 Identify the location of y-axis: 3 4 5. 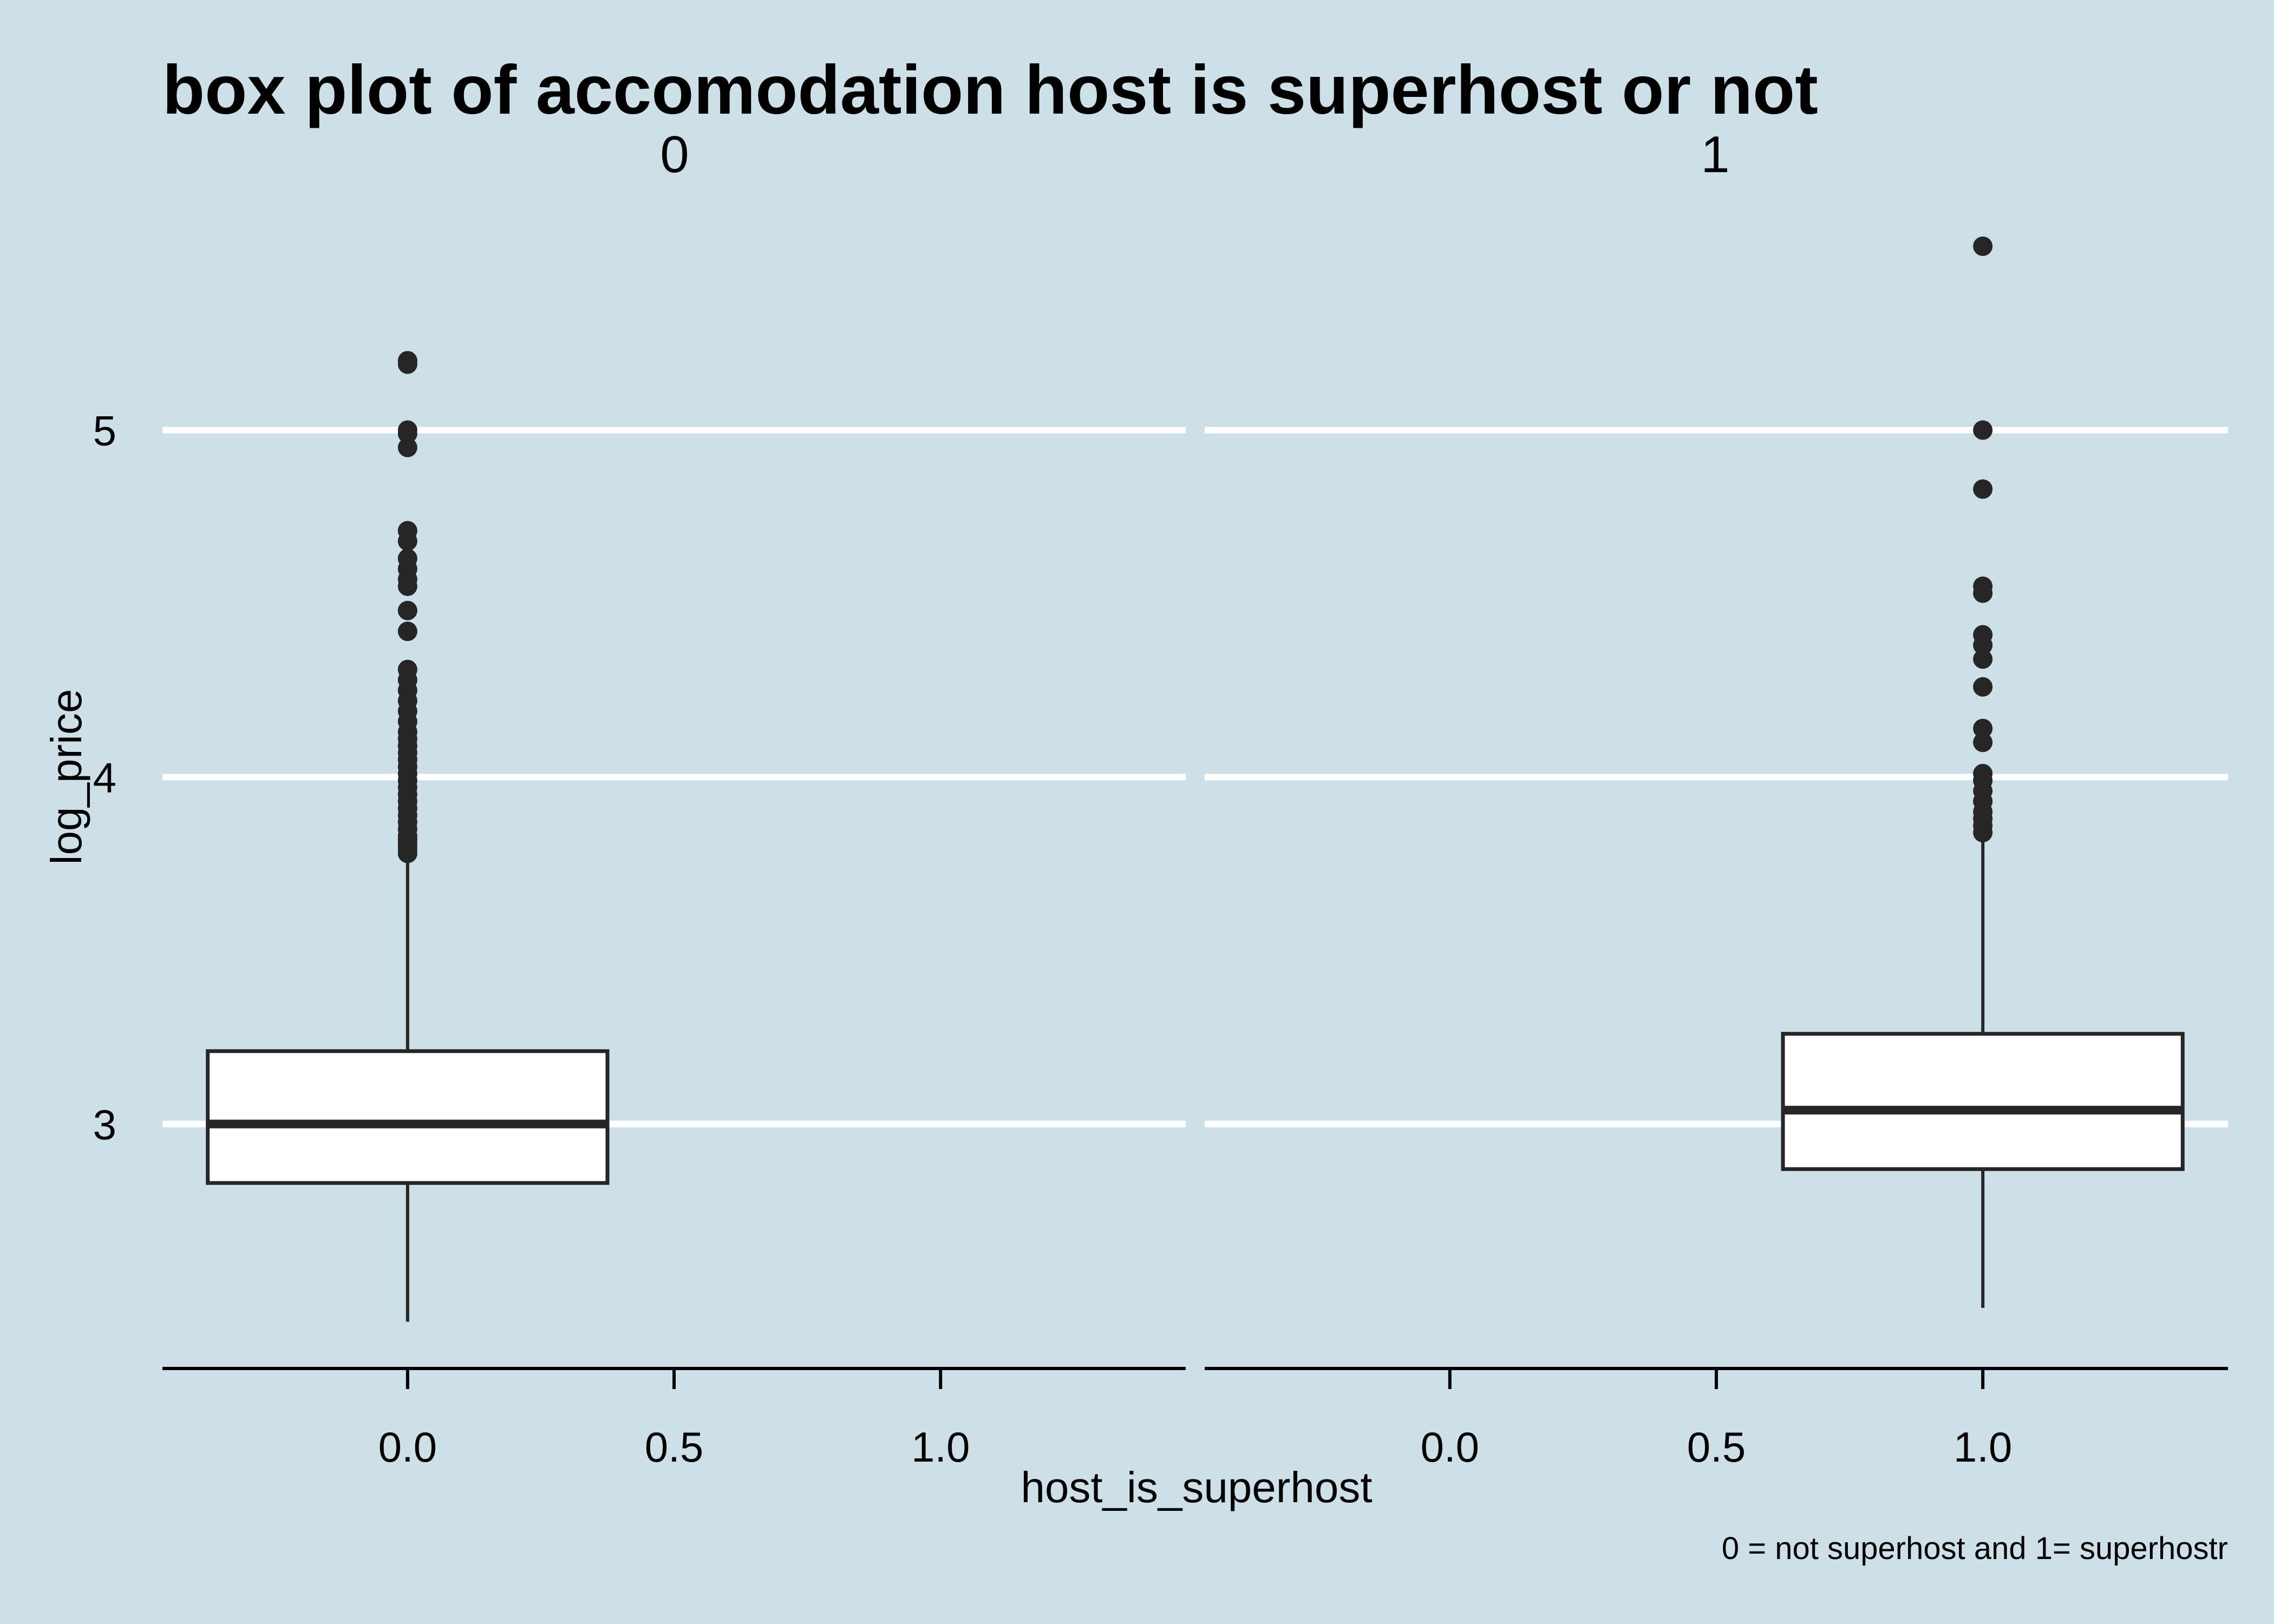
(105, 778).